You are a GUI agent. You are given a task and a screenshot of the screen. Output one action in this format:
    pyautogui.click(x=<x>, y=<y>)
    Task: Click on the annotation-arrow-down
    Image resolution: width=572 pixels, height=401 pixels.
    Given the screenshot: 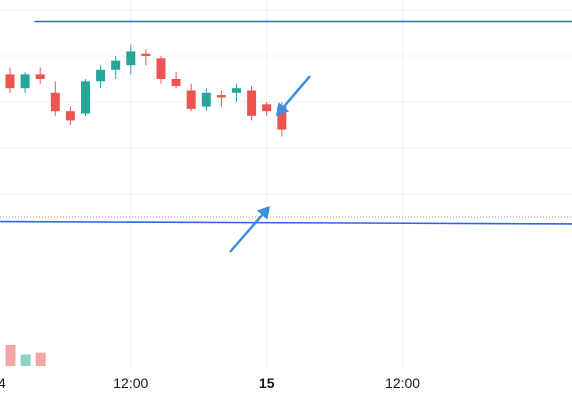 What is the action you would take?
    pyautogui.click(x=293, y=95)
    